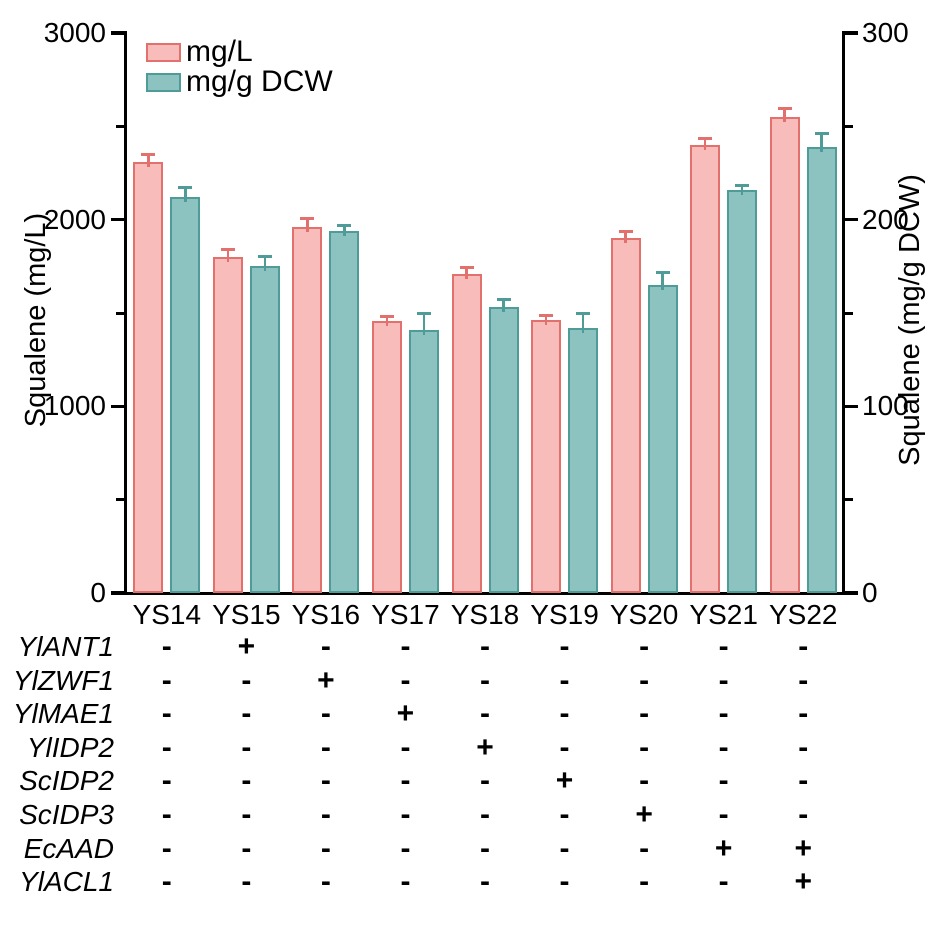 The width and height of the screenshot is (945, 945). What do you see at coordinates (227, 425) in the screenshot?
I see `bar-mgl-ys15` at bounding box center [227, 425].